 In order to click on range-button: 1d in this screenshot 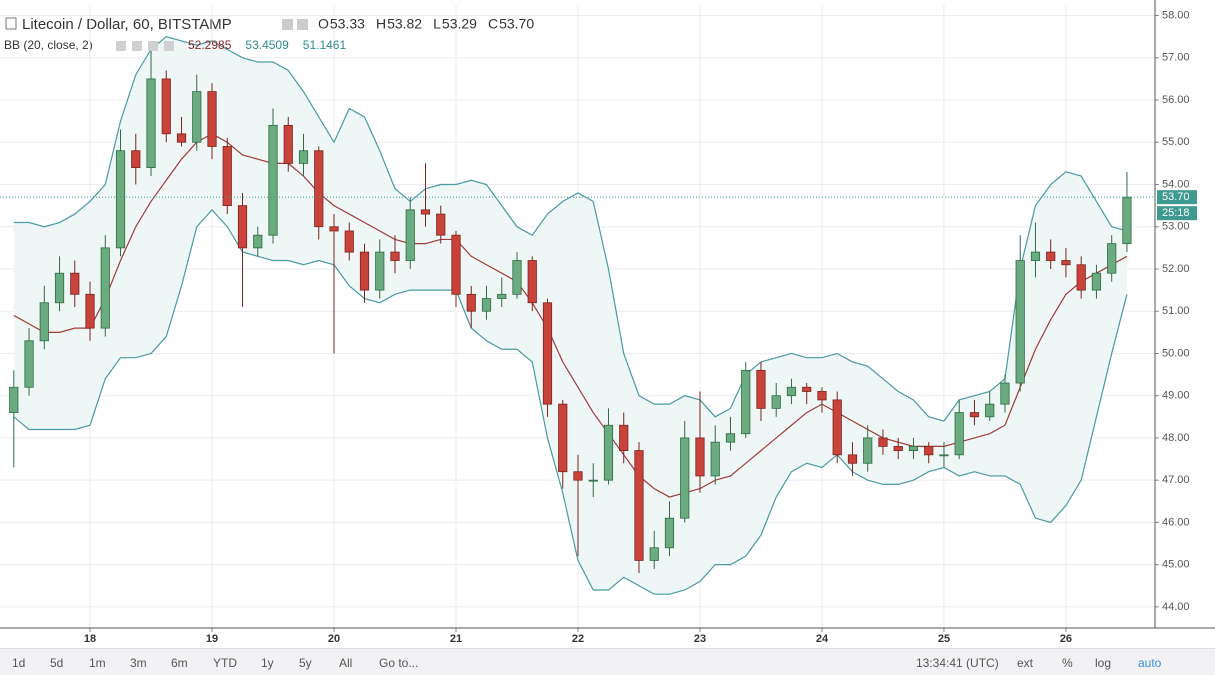, I will do `click(19, 663)`.